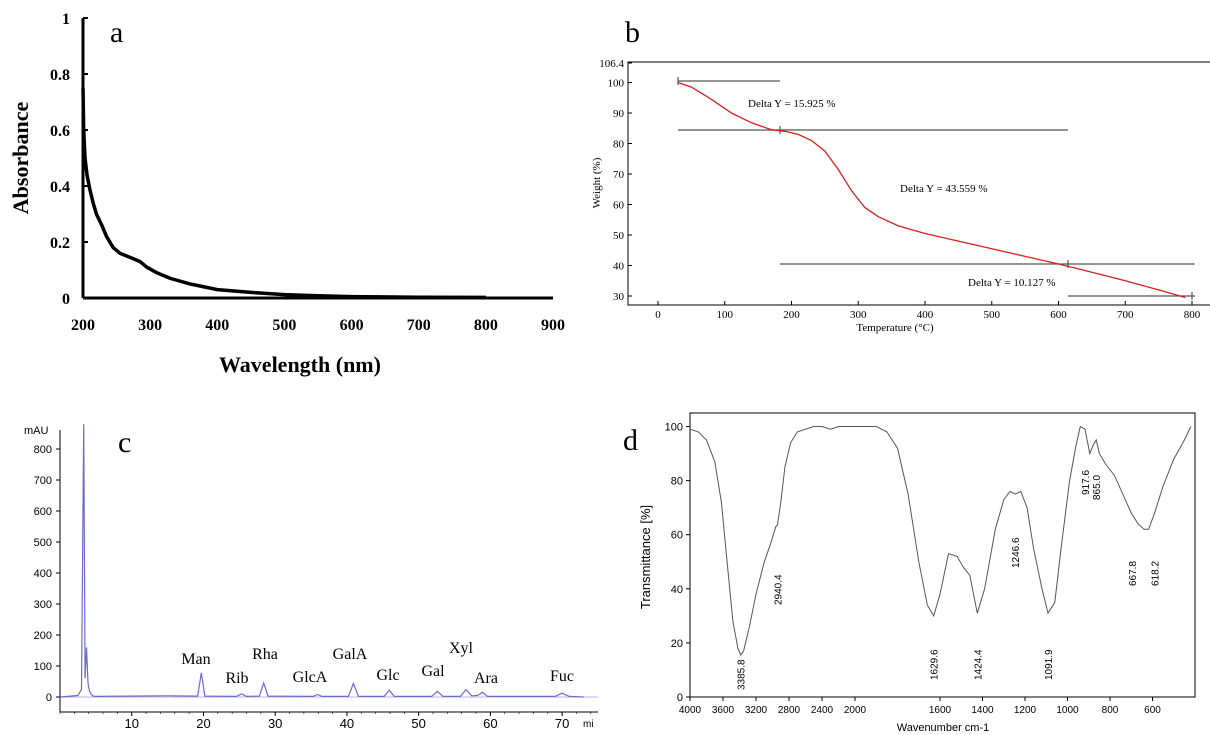  Describe the element at coordinates (116, 32) in the screenshot. I see `panel-letter-a: a` at that location.